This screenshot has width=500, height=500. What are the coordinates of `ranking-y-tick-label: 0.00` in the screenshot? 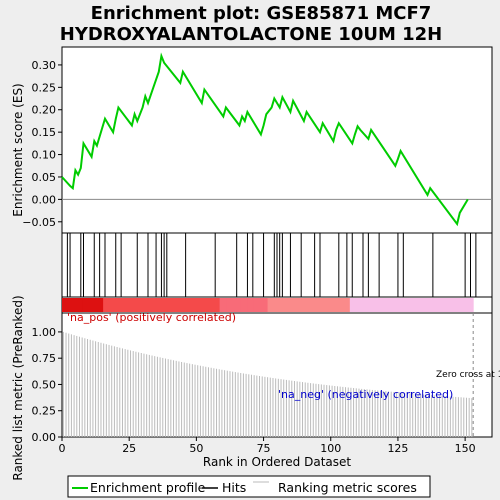 It's located at (44, 437).